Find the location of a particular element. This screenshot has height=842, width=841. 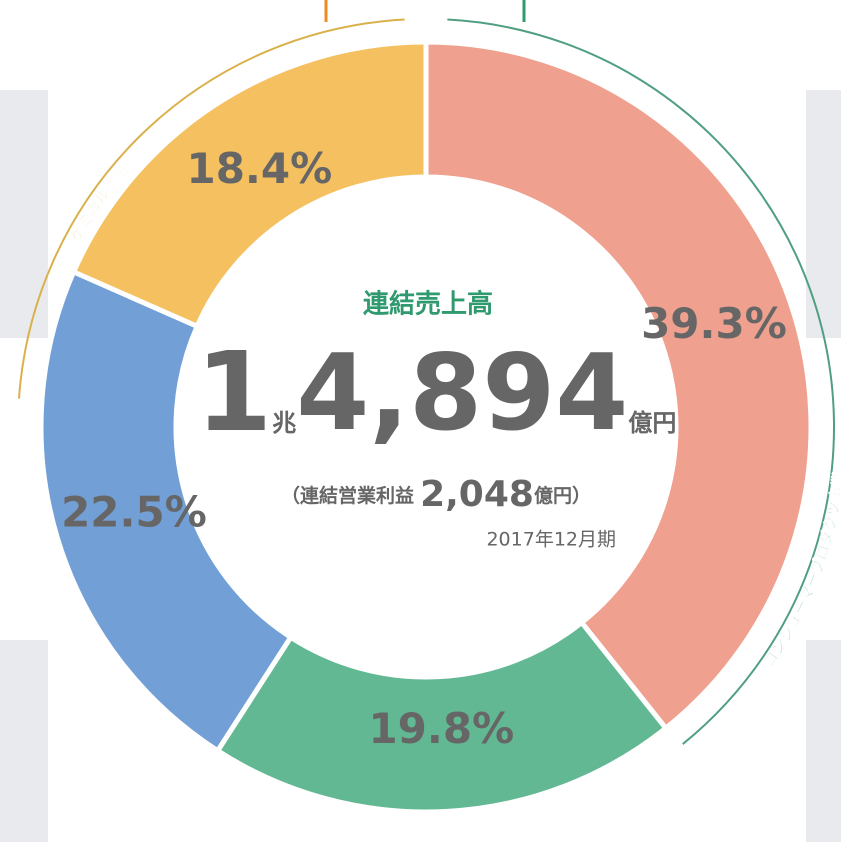

center-title: 連結売上高 is located at coordinates (428, 304).